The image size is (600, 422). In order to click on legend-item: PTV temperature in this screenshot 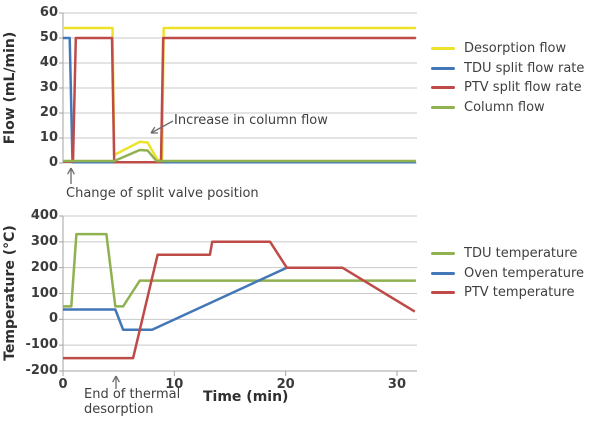, I will do `click(507, 293)`.